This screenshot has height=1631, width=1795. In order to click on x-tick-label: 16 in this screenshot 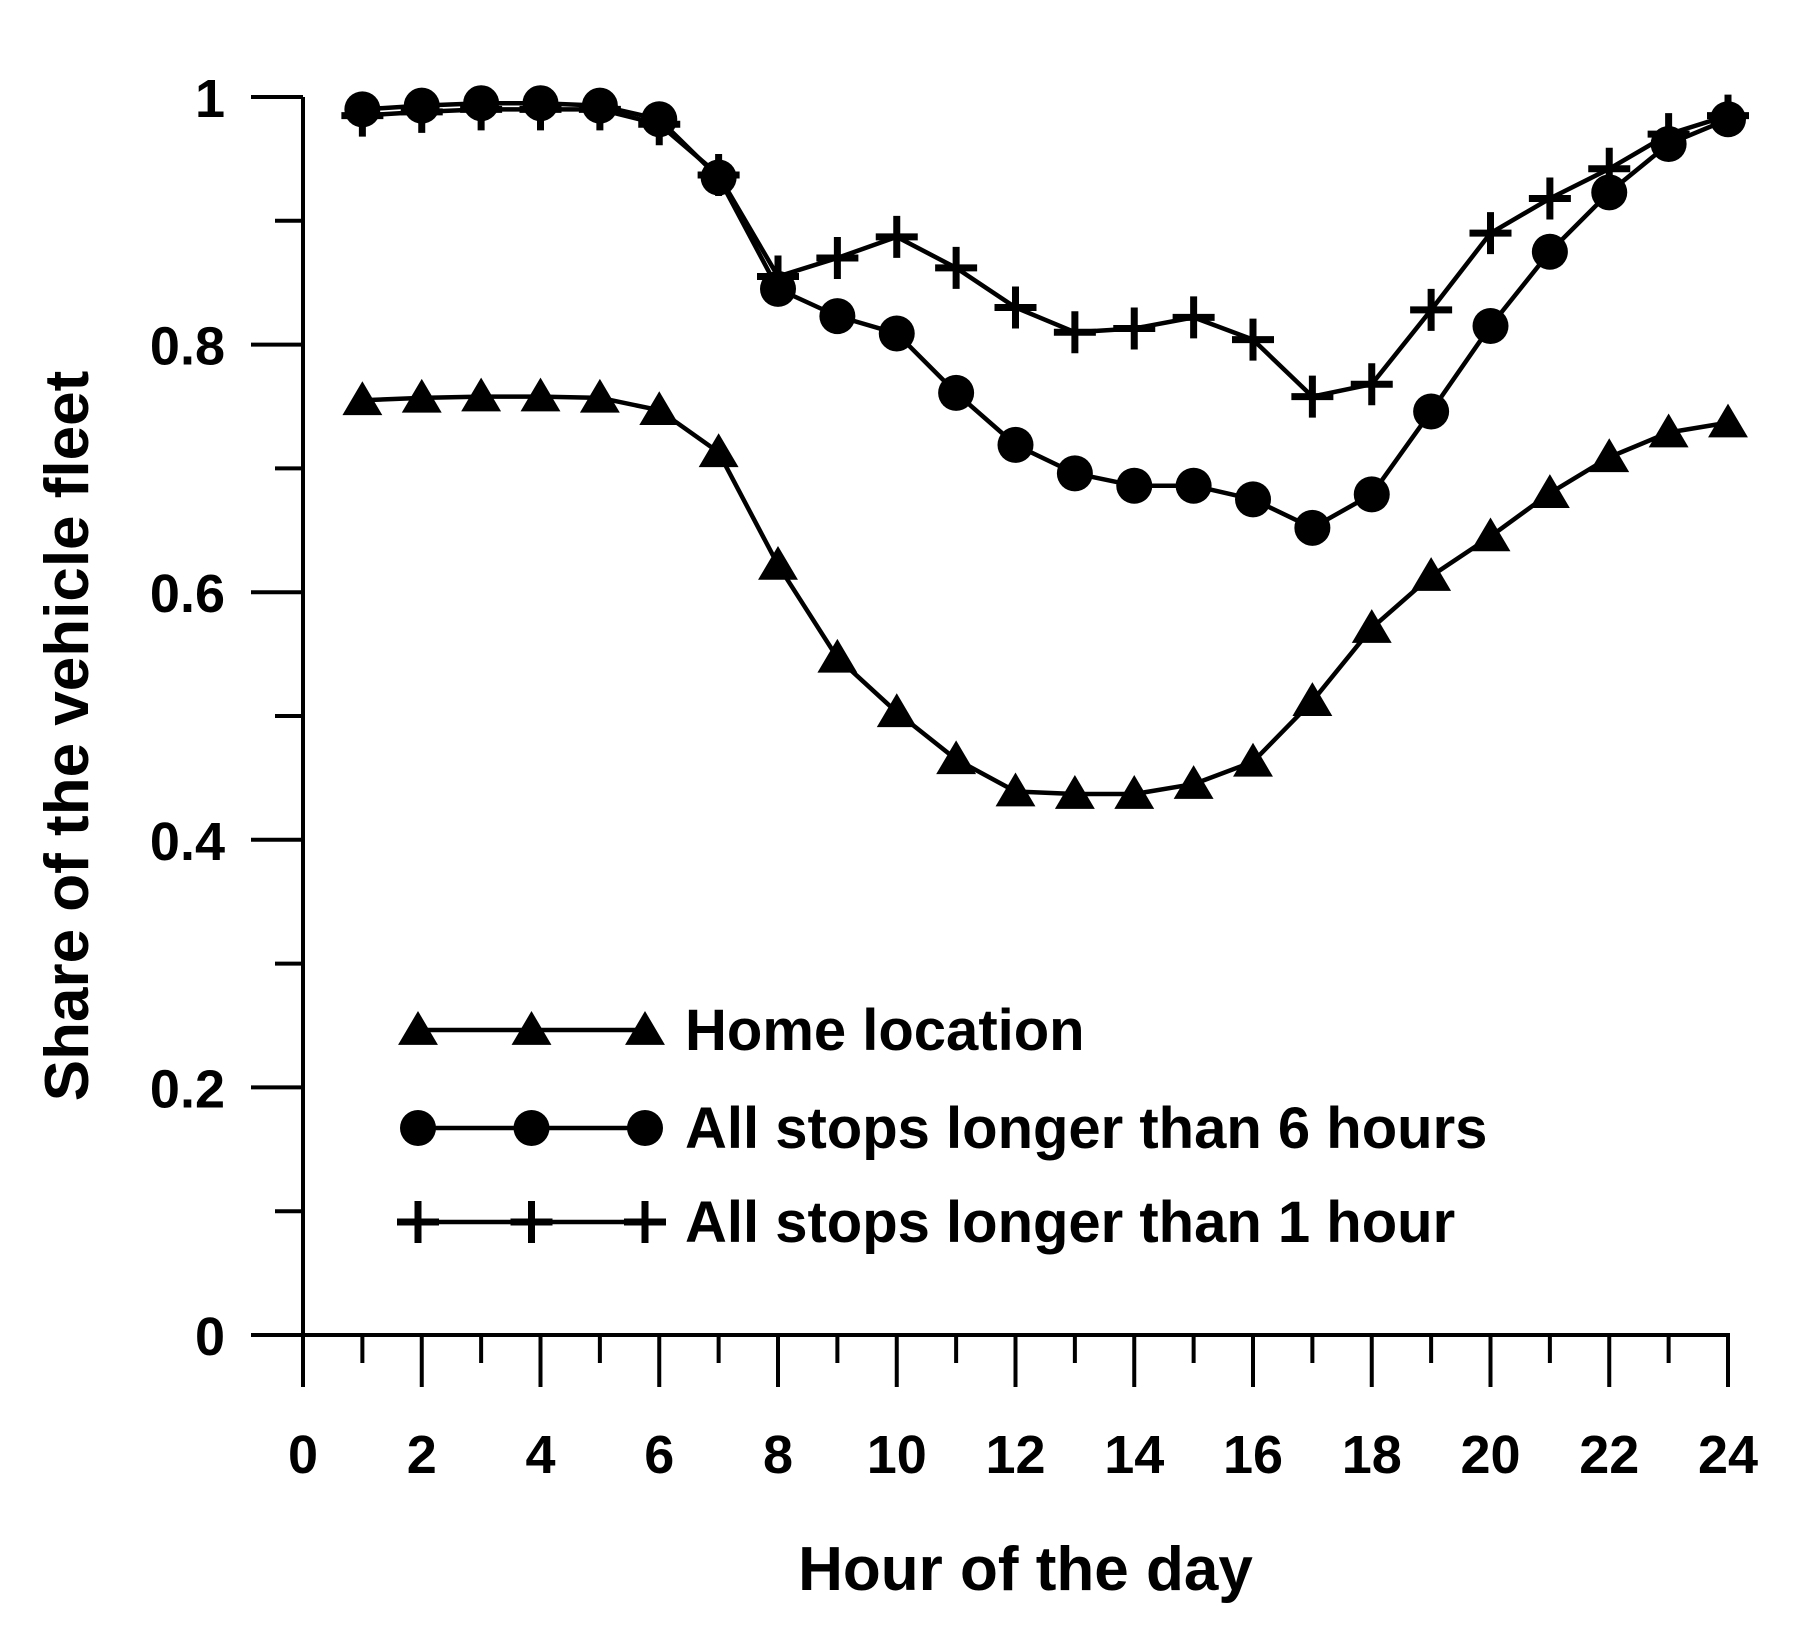, I will do `click(1253, 1455)`.